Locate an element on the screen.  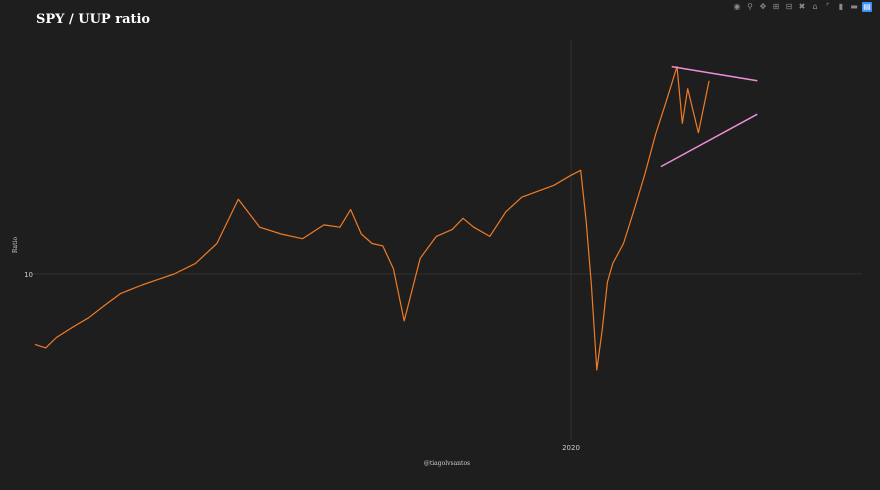
lower-trendline is located at coordinates (709, 140).